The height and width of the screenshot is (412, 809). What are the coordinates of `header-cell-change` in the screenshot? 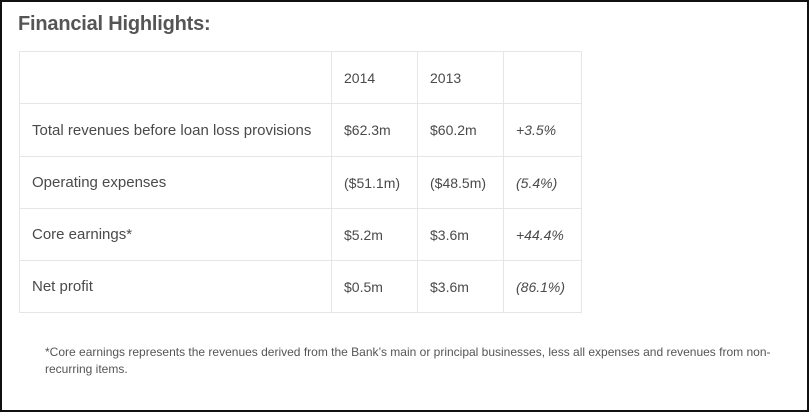 It's located at (542, 77).